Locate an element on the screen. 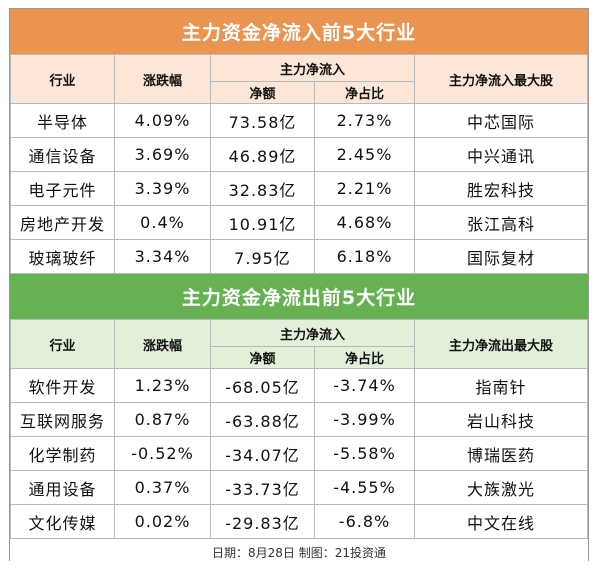 Image resolution: width=600 pixels, height=569 pixels. change-cell: 0.87% is located at coordinates (162, 419).